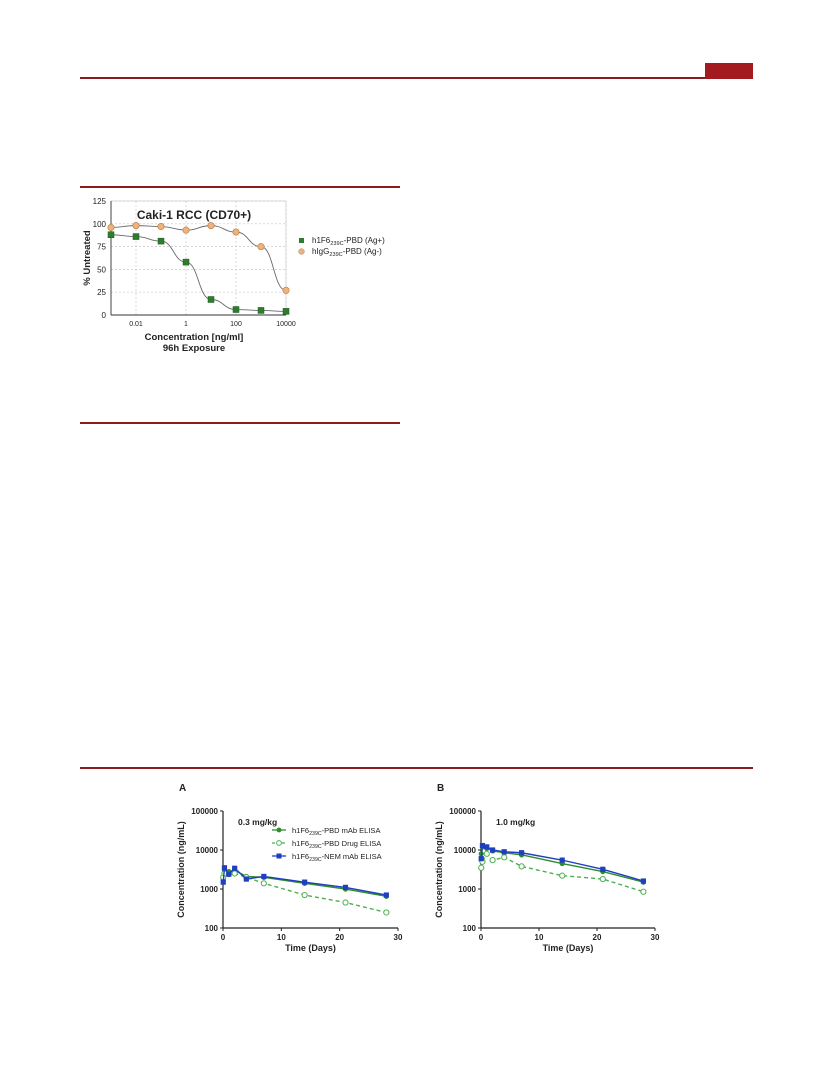  What do you see at coordinates (729, 71) in the screenshot?
I see `header-tab` at bounding box center [729, 71].